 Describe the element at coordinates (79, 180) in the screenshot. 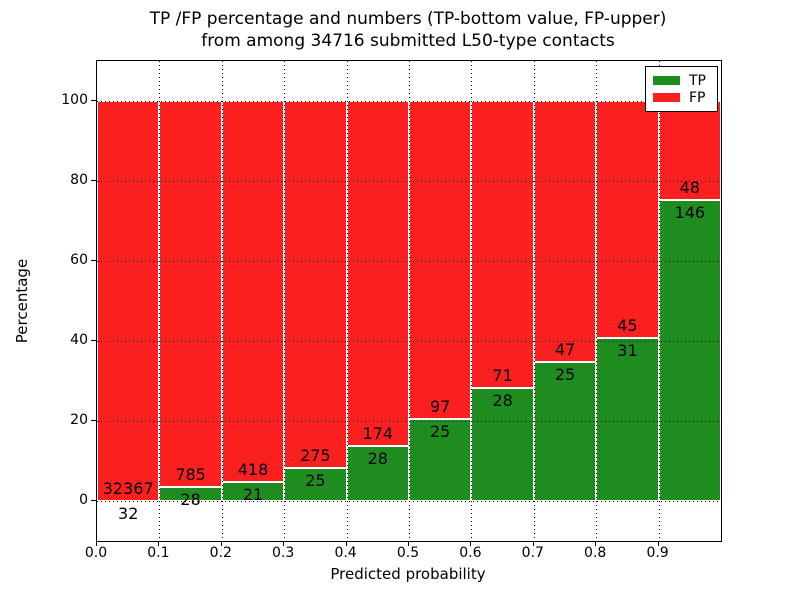

I see `y-tick-label: 80` at that location.